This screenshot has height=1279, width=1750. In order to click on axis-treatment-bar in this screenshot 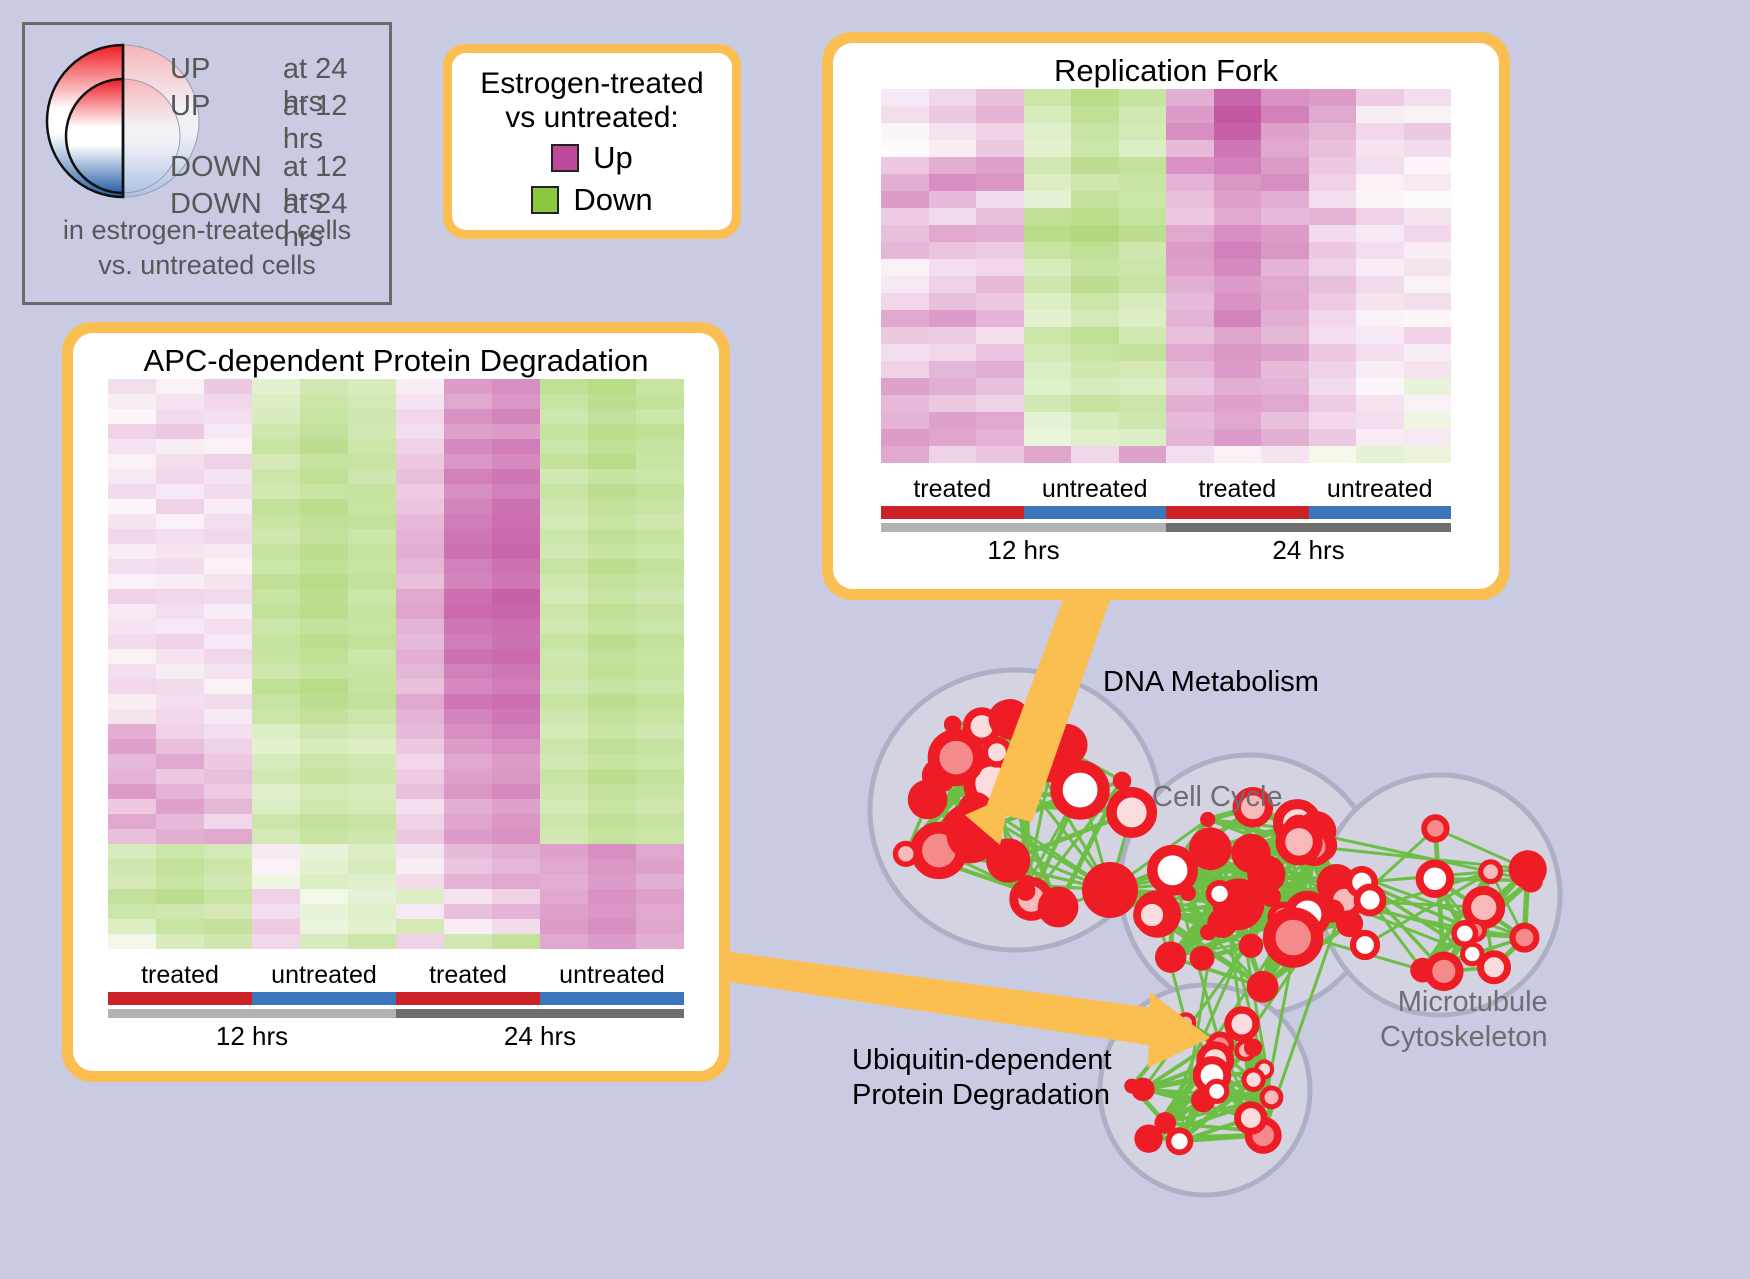, I will do `click(396, 998)`.